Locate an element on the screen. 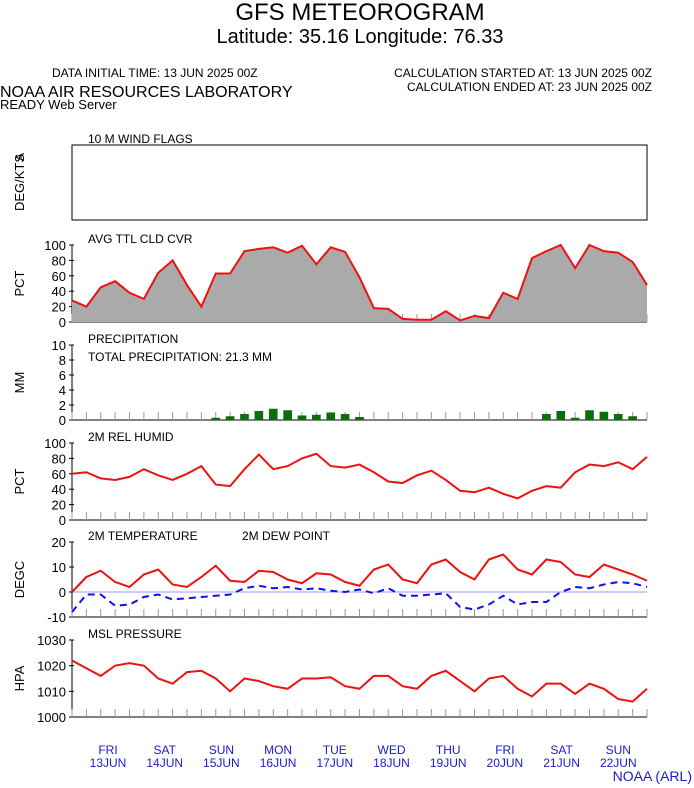 The image size is (694, 788). calc-ended: CALCULATION ENDED AT: 23 JUN 2025 00Z is located at coordinates (529, 87).